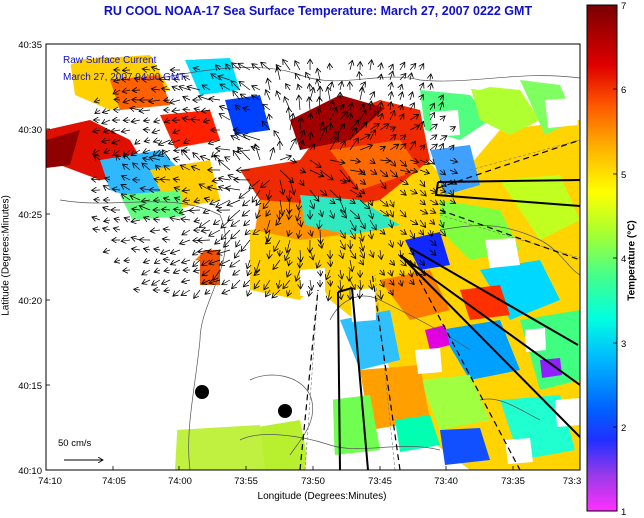  I want to click on xtick-label: 74:10, so click(50, 481).